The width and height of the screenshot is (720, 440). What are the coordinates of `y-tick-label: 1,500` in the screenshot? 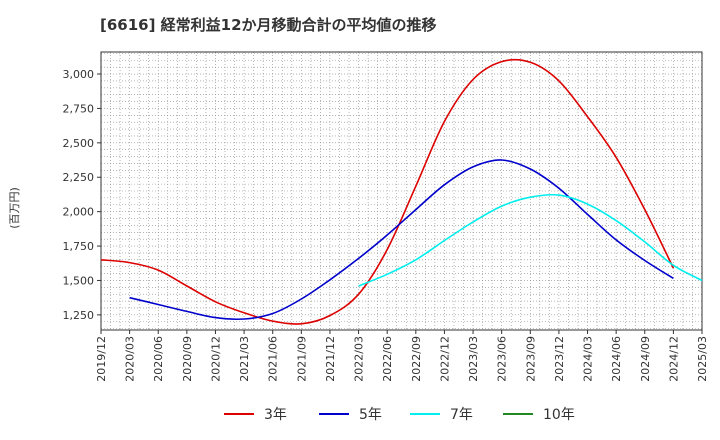 It's located at (79, 280).